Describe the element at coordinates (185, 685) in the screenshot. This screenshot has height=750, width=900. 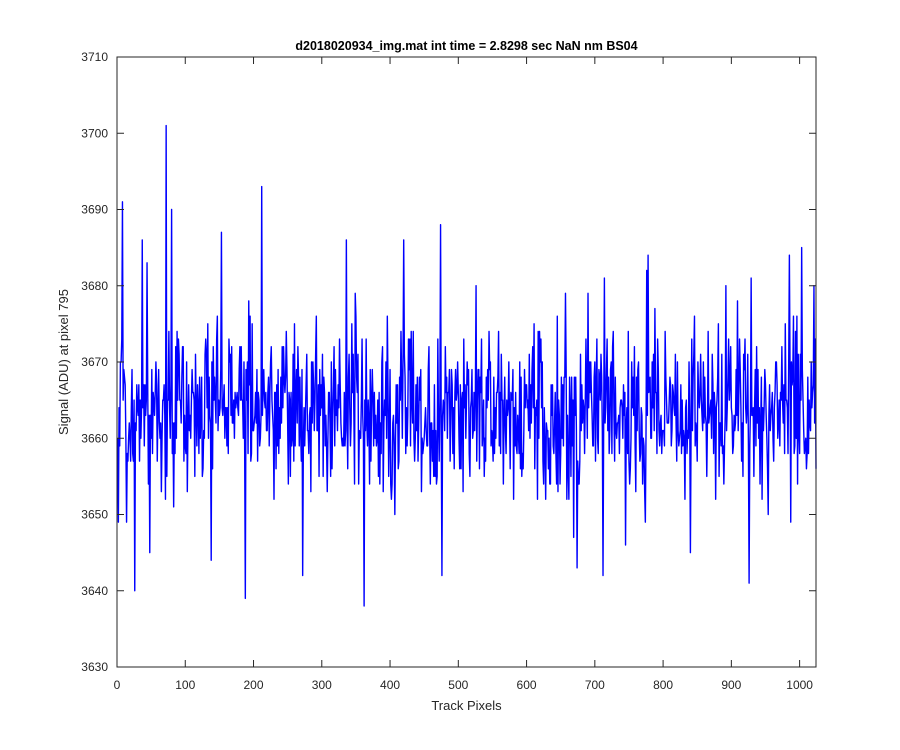
I see `x-tick-label: 100` at that location.